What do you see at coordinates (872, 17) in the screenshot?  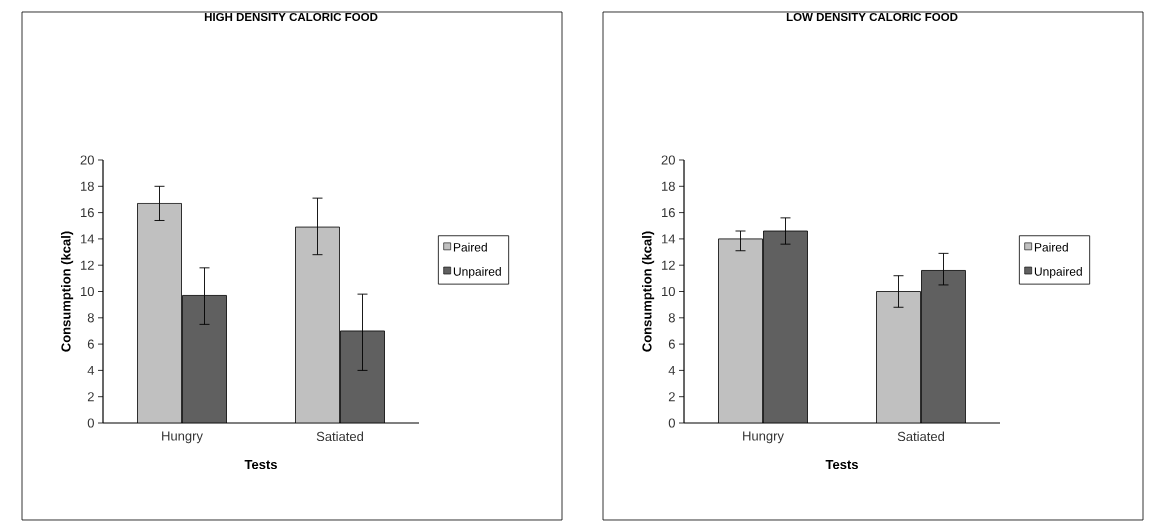 I see `chart-title: LOW DENSITY CALORIC FOOD` at bounding box center [872, 17].